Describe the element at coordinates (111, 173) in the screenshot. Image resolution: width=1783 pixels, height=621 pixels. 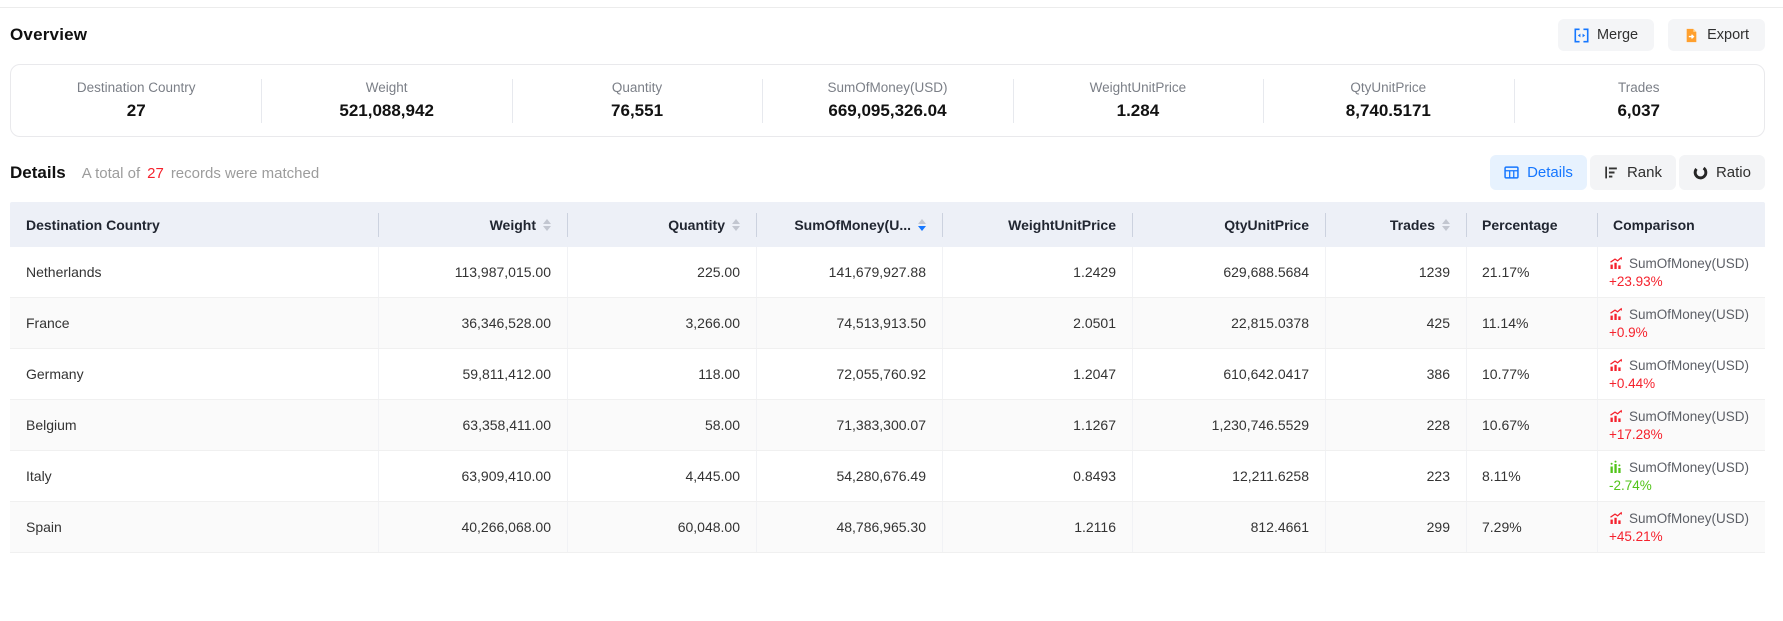
I see `summary-prefix: A total of` at that location.